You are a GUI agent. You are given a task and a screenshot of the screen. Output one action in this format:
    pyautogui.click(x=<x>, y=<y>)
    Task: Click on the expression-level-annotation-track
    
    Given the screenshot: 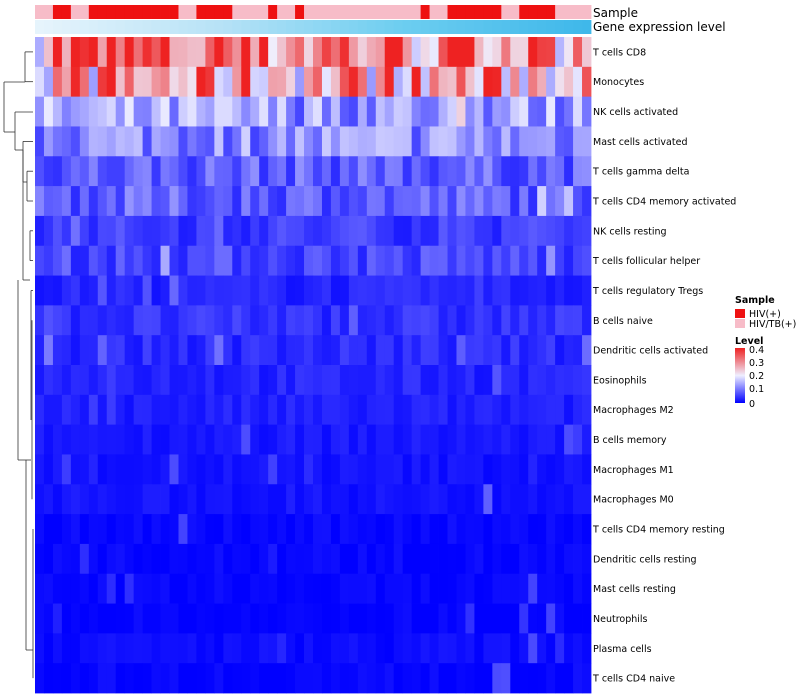 What is the action you would take?
    pyautogui.click(x=313, y=27)
    